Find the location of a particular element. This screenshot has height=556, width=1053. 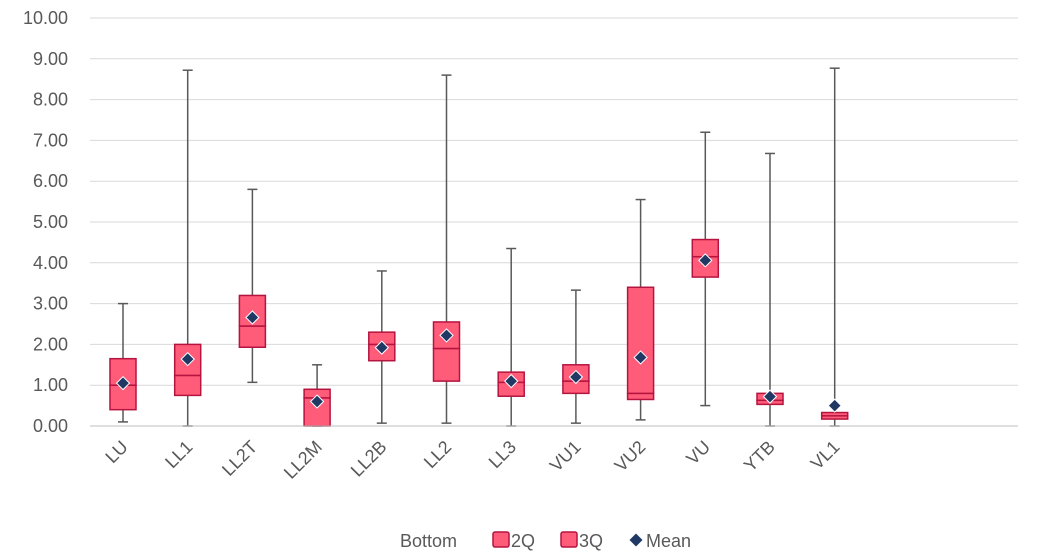

x-category-label: VU is located at coordinates (698, 453).